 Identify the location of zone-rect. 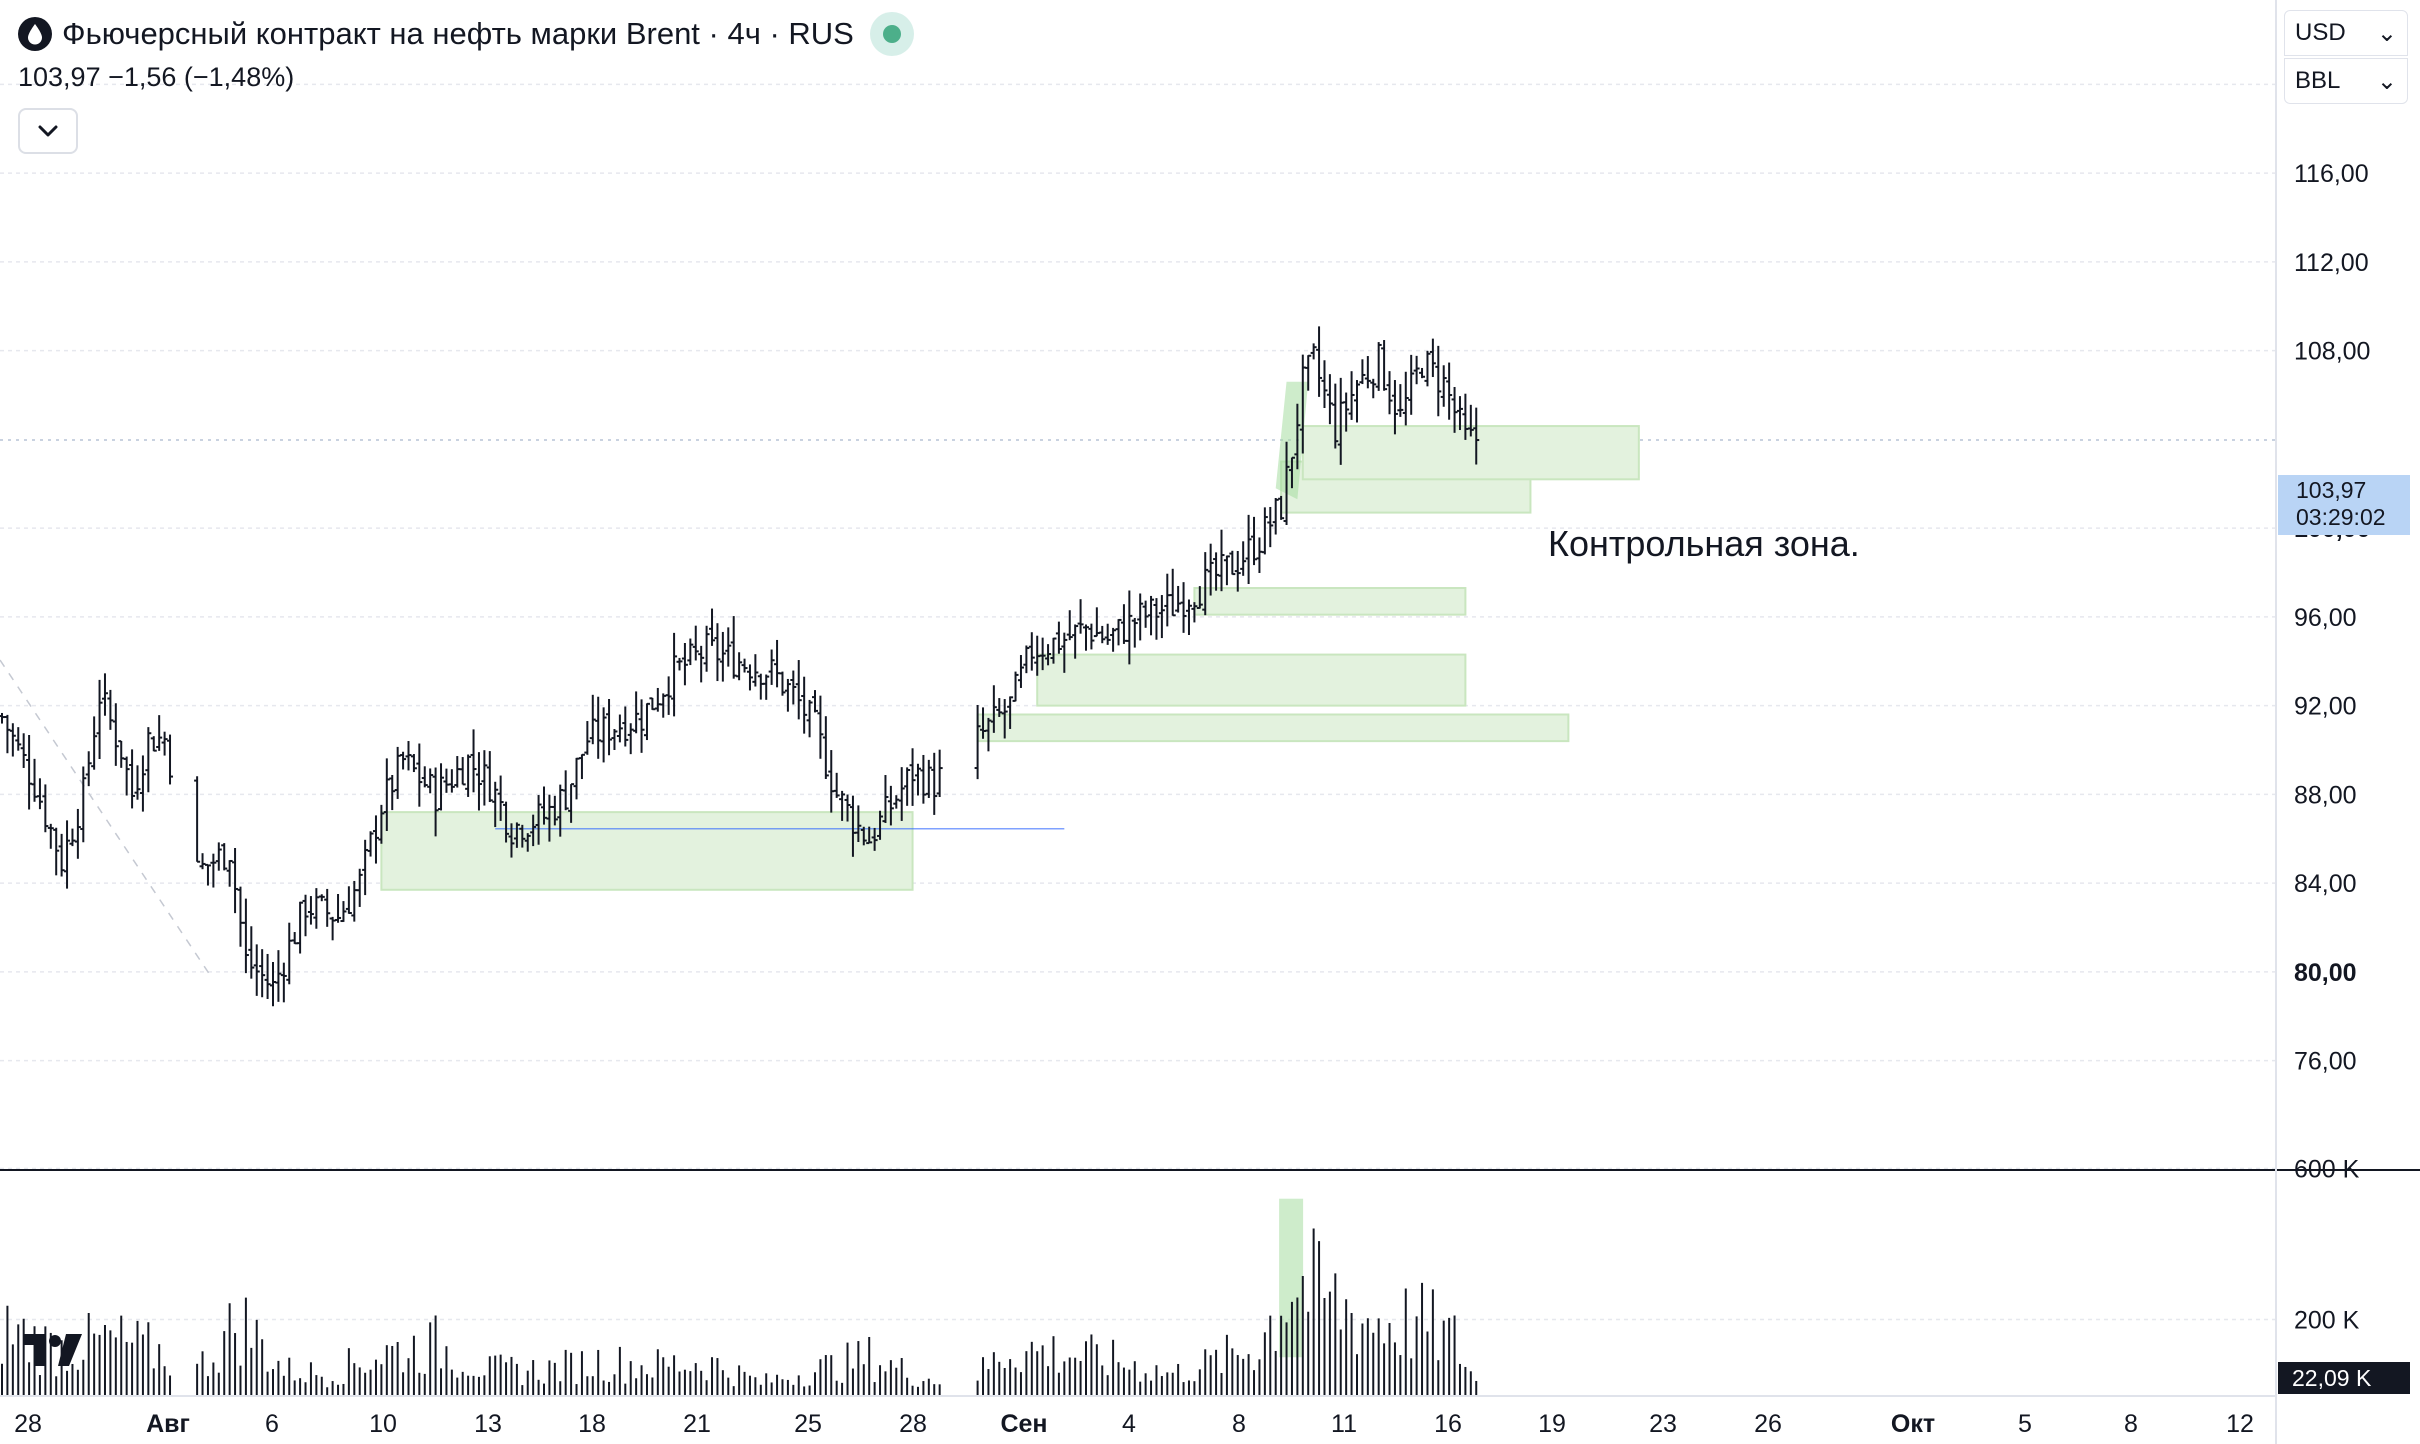
(1330, 601).